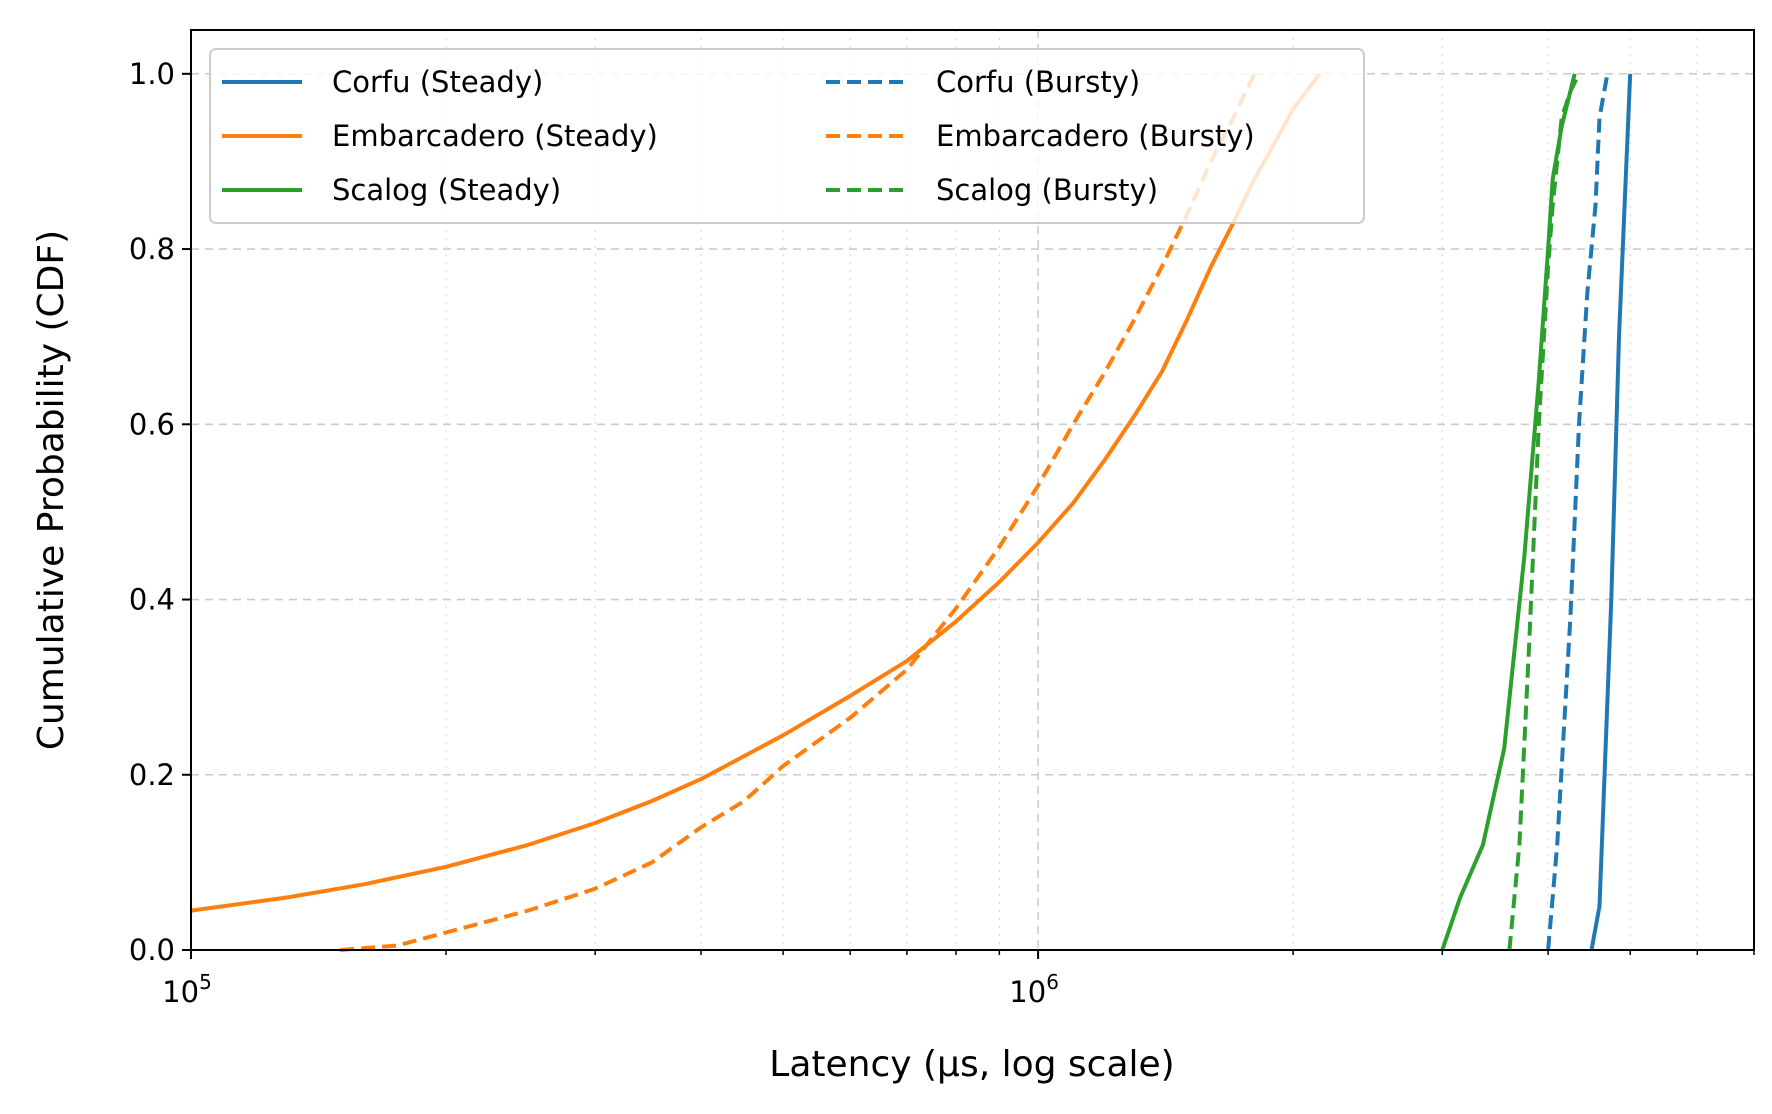 The height and width of the screenshot is (1114, 1772). Describe the element at coordinates (152, 74) in the screenshot. I see `y-tick-label: 1.0` at that location.